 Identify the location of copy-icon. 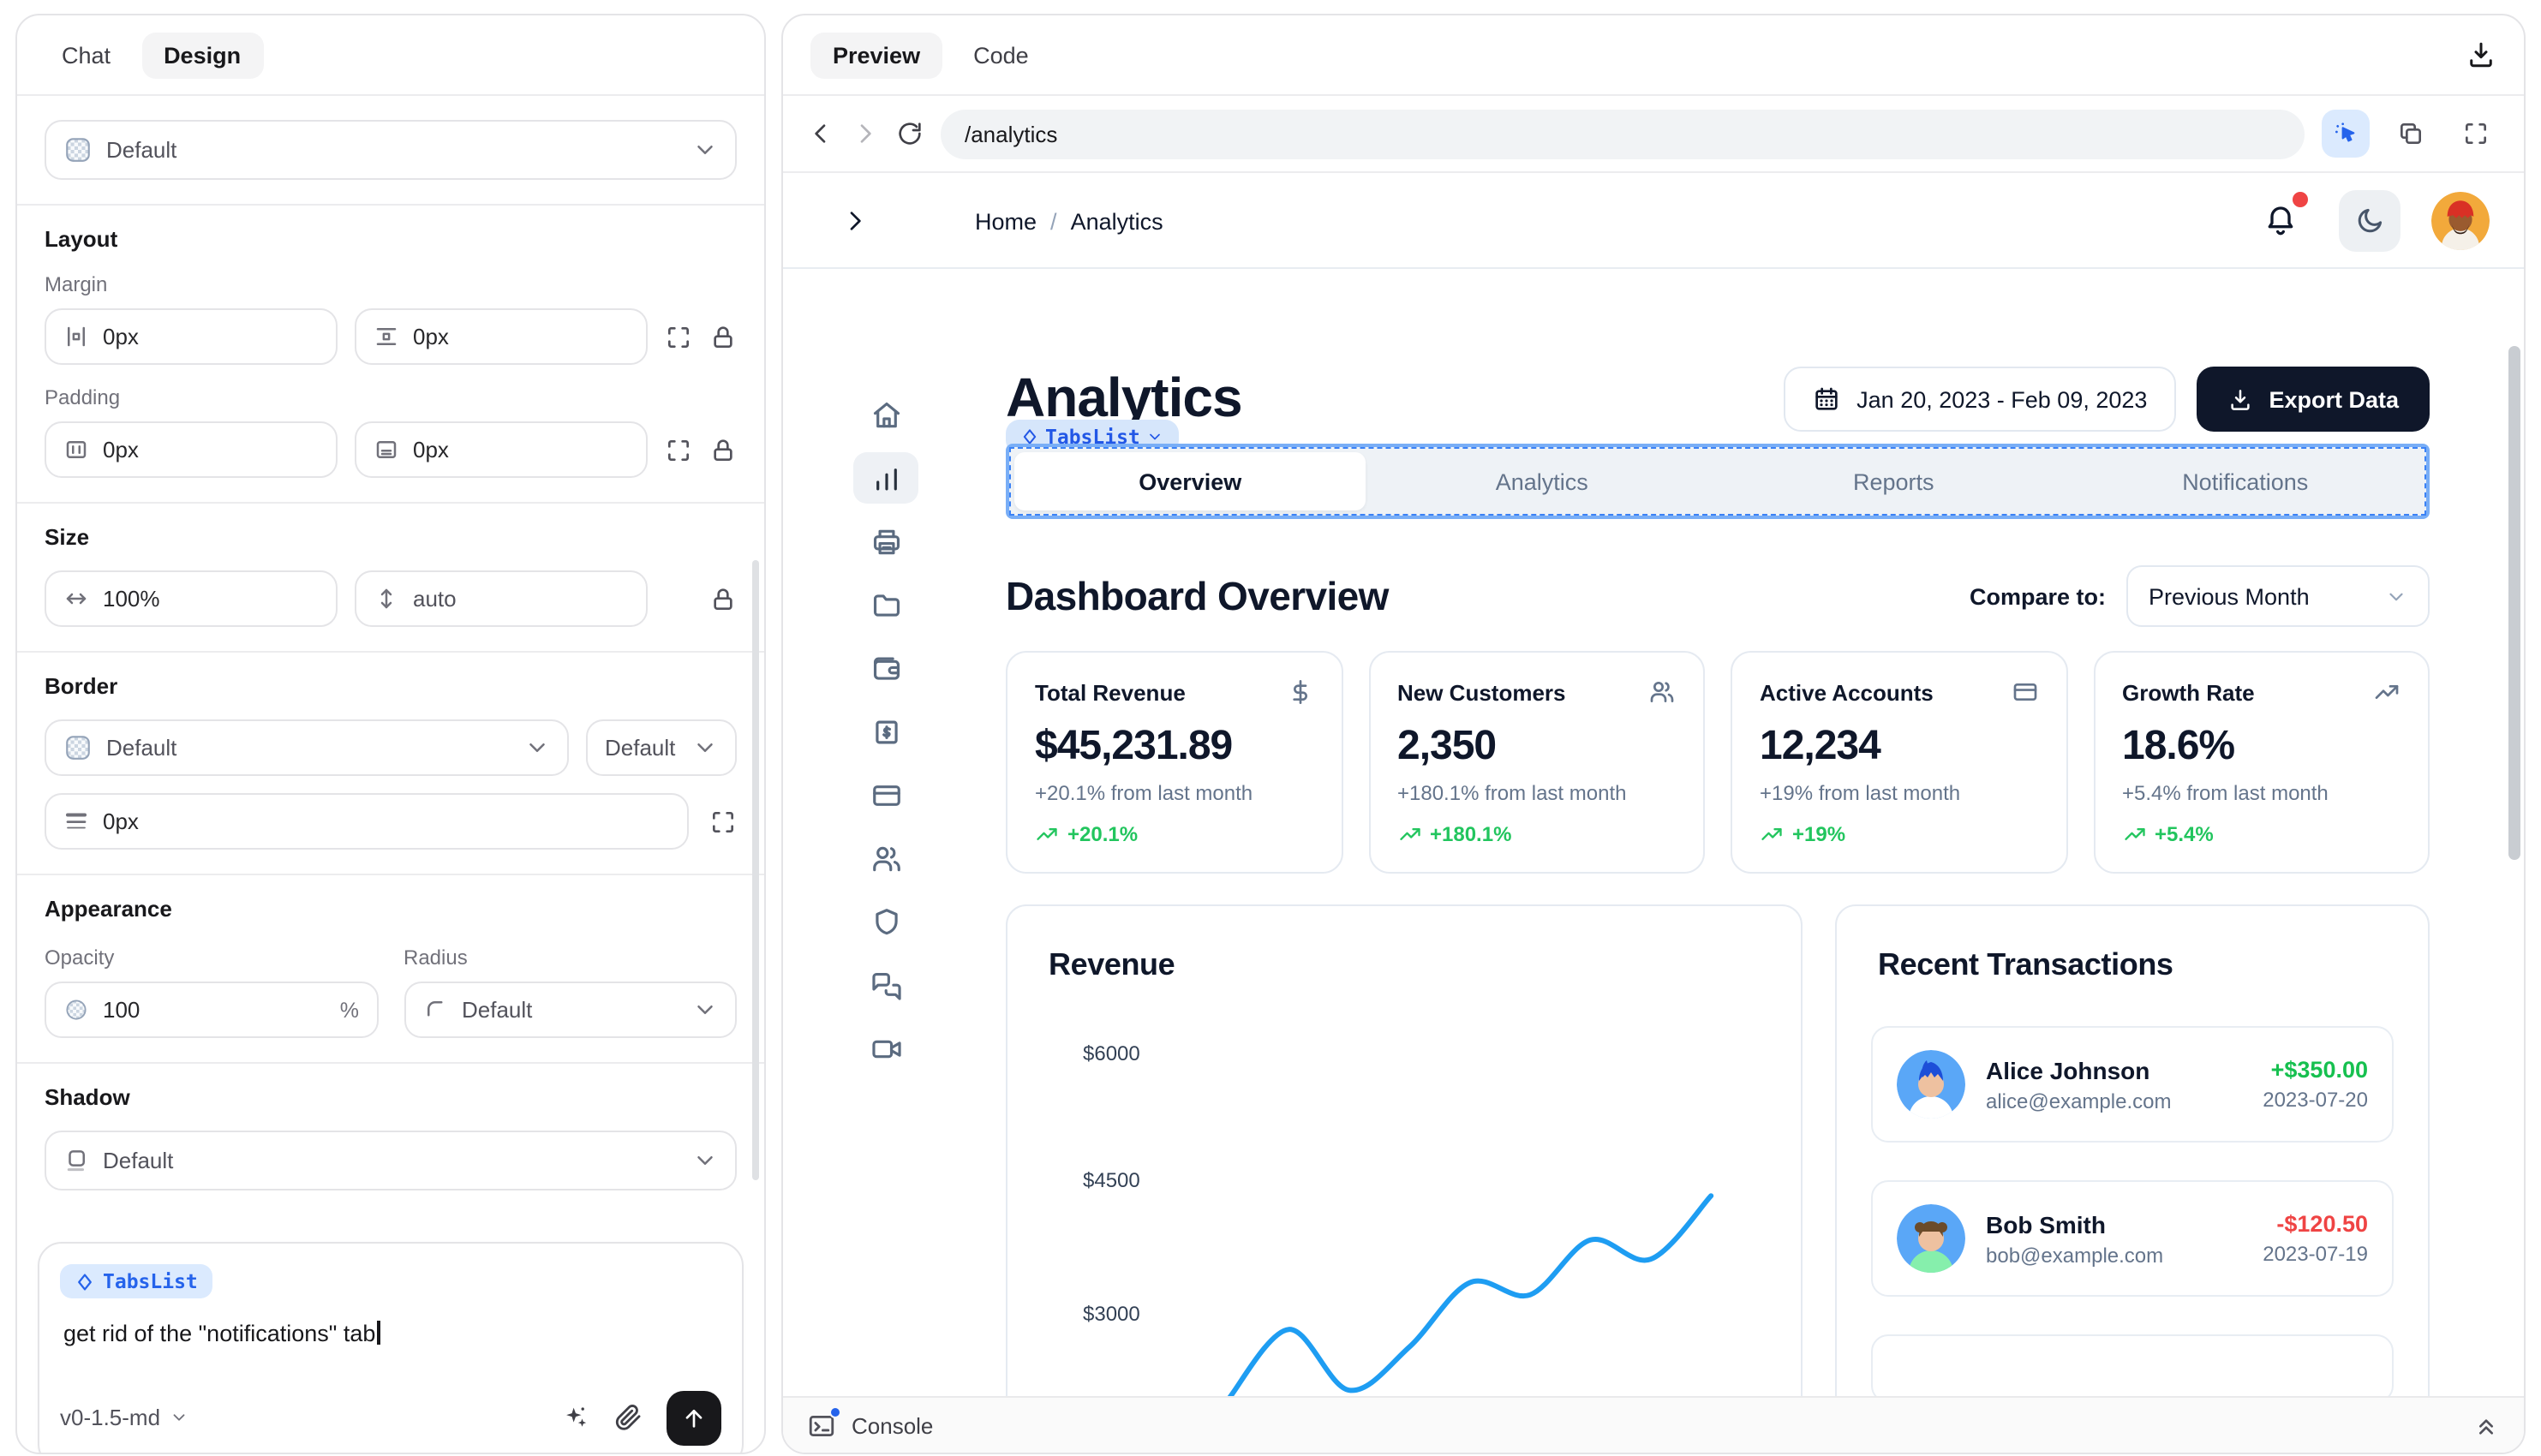
(2410, 133).